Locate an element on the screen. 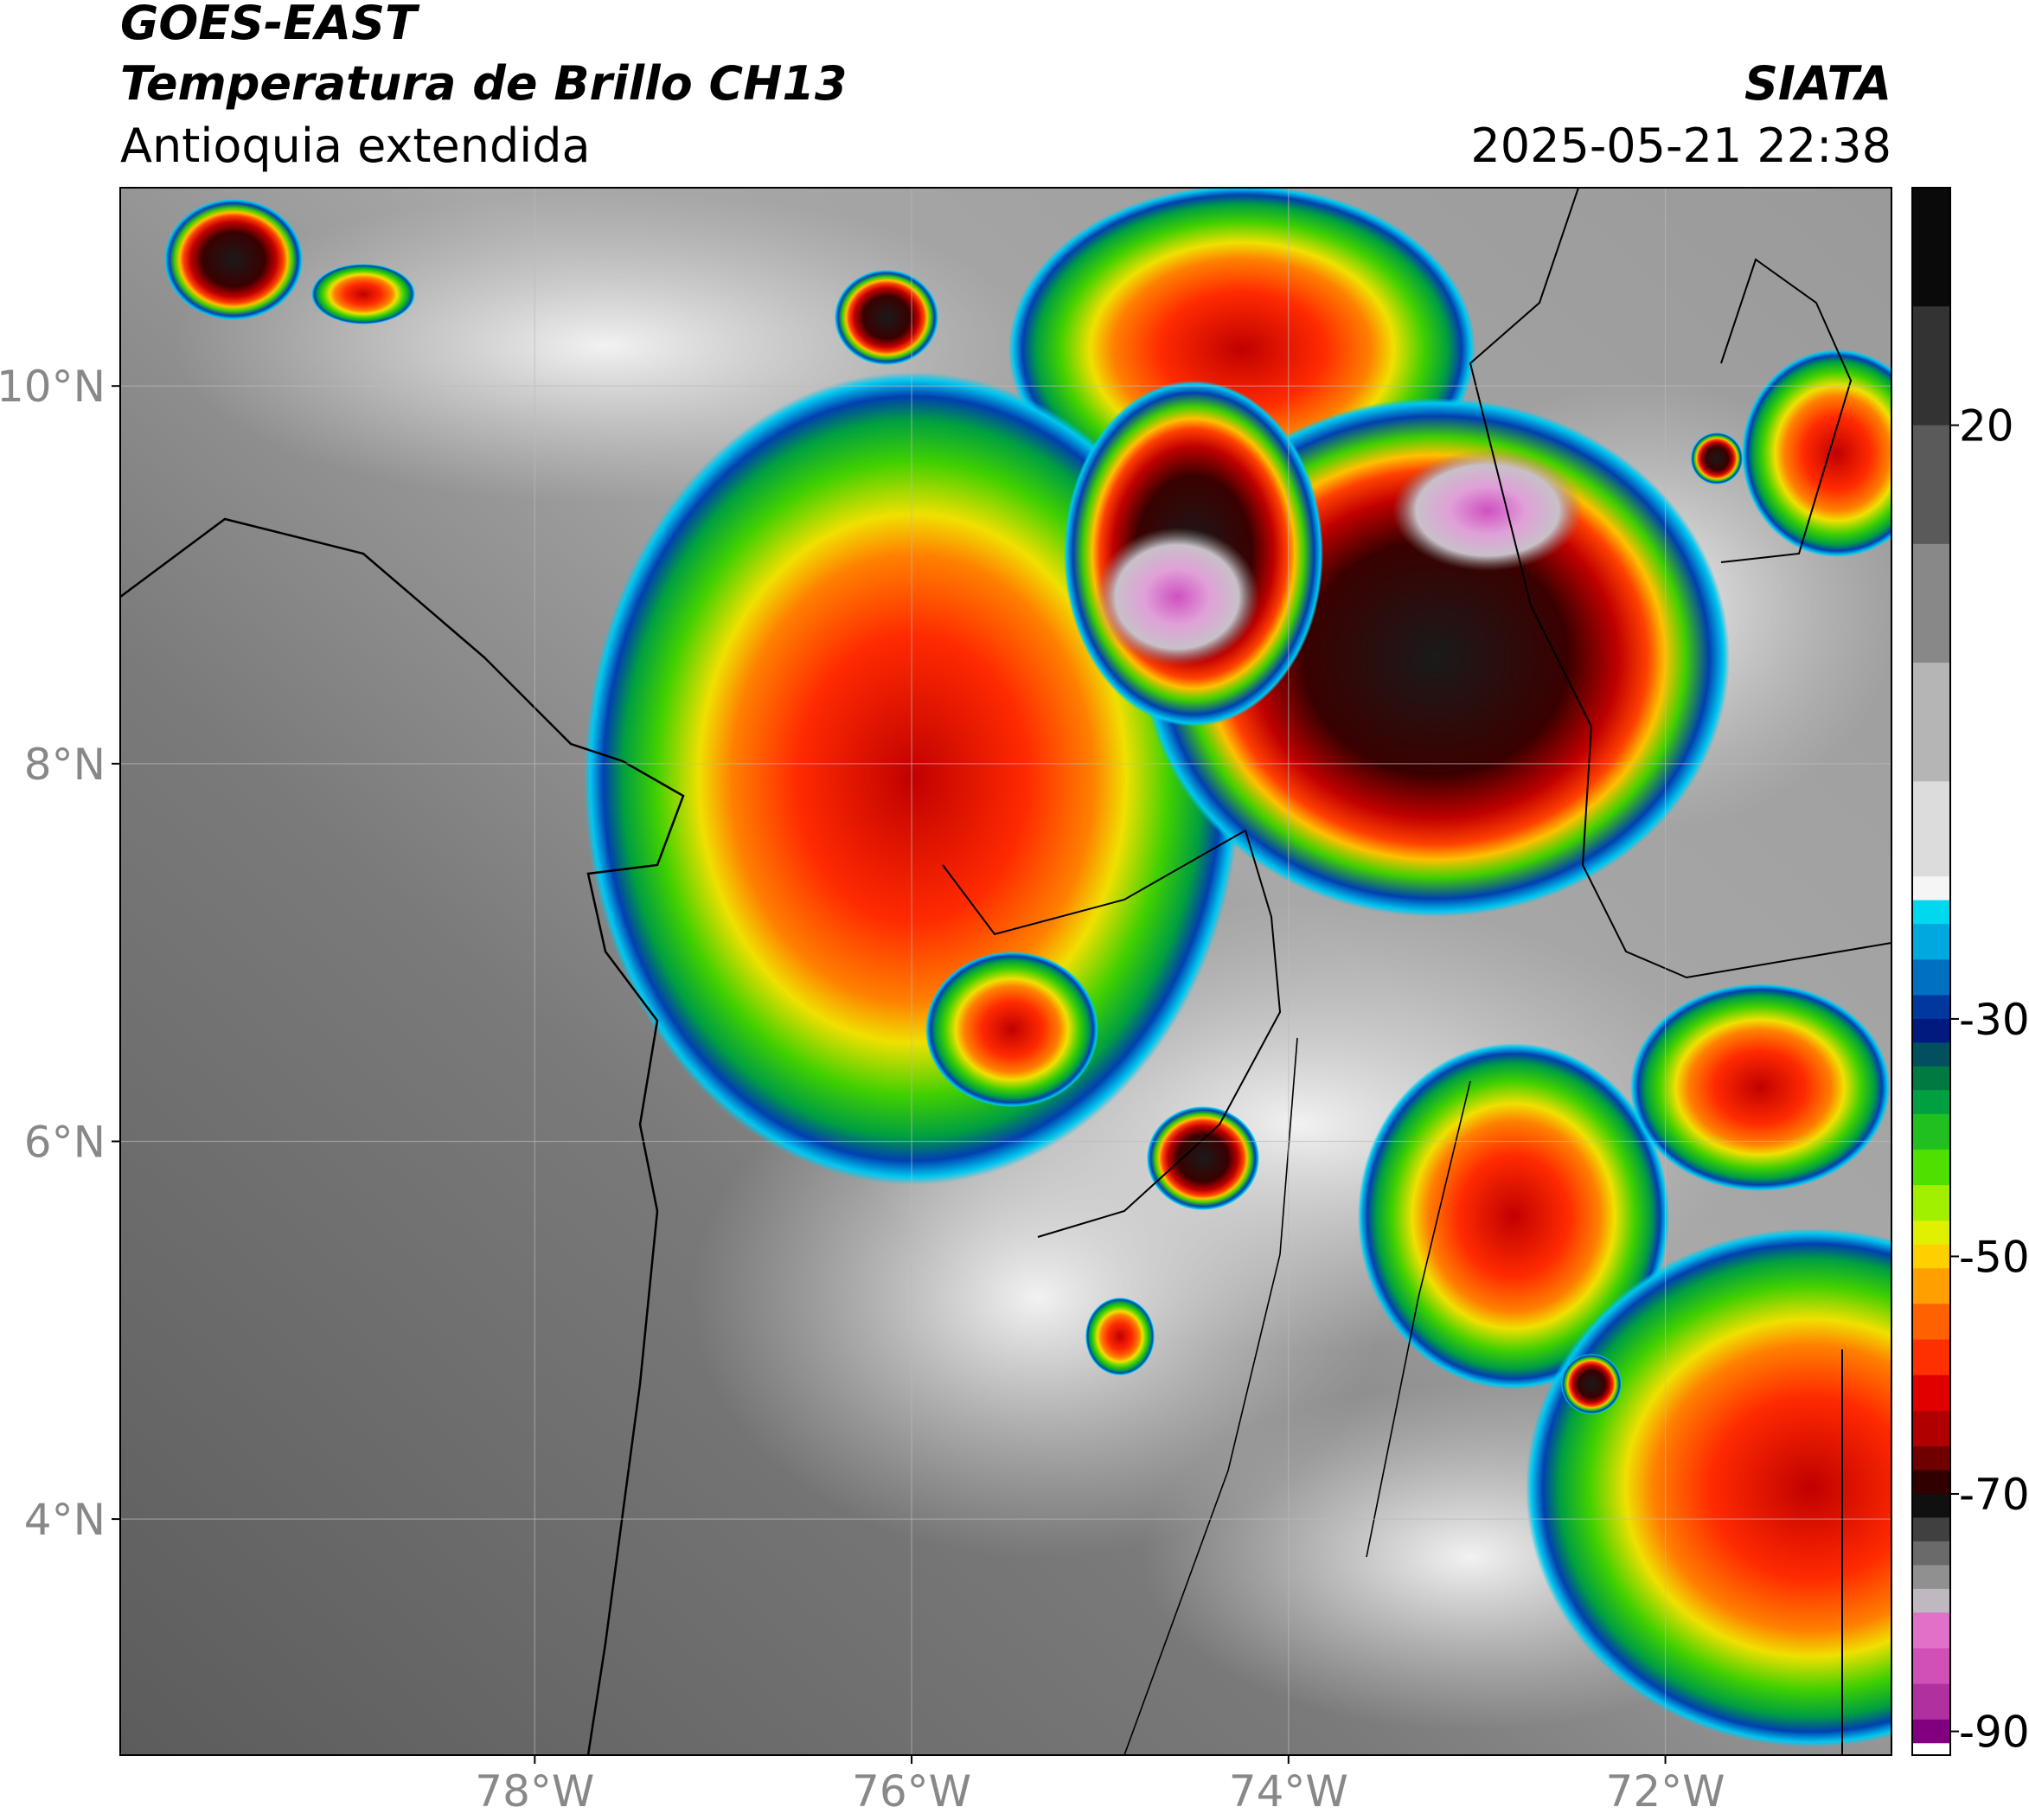 The width and height of the screenshot is (2029, 1820). datetime: 2025-05-21 22:38 is located at coordinates (1680, 146).